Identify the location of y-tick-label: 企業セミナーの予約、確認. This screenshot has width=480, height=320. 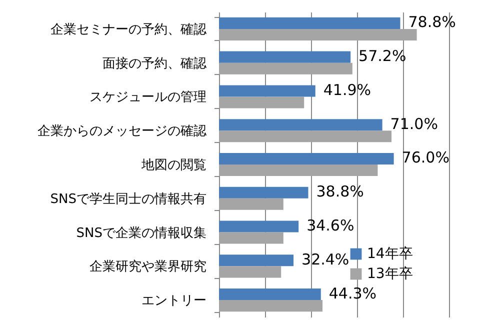
(128, 30).